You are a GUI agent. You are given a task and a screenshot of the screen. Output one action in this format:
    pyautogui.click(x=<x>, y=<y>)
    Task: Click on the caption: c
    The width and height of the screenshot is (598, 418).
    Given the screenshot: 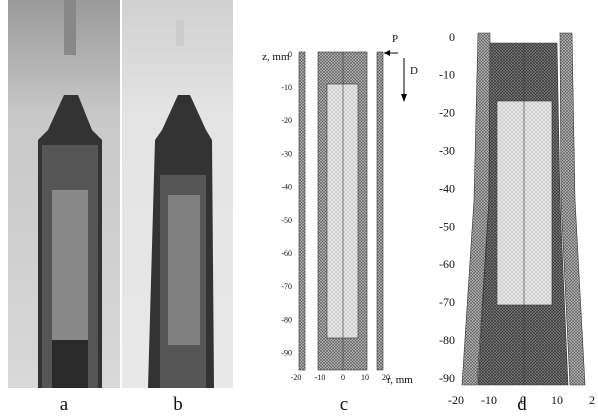 What is the action you would take?
    pyautogui.click(x=344, y=404)
    